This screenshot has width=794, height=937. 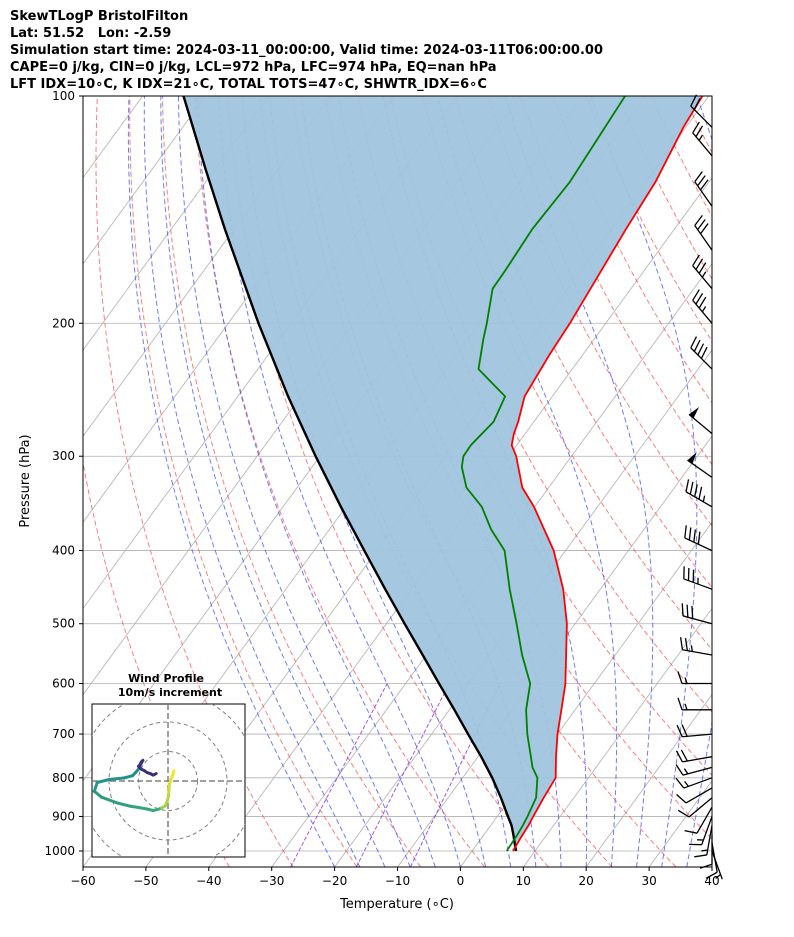 What do you see at coordinates (711, 881) in the screenshot?
I see `x-tick-label: 40` at bounding box center [711, 881].